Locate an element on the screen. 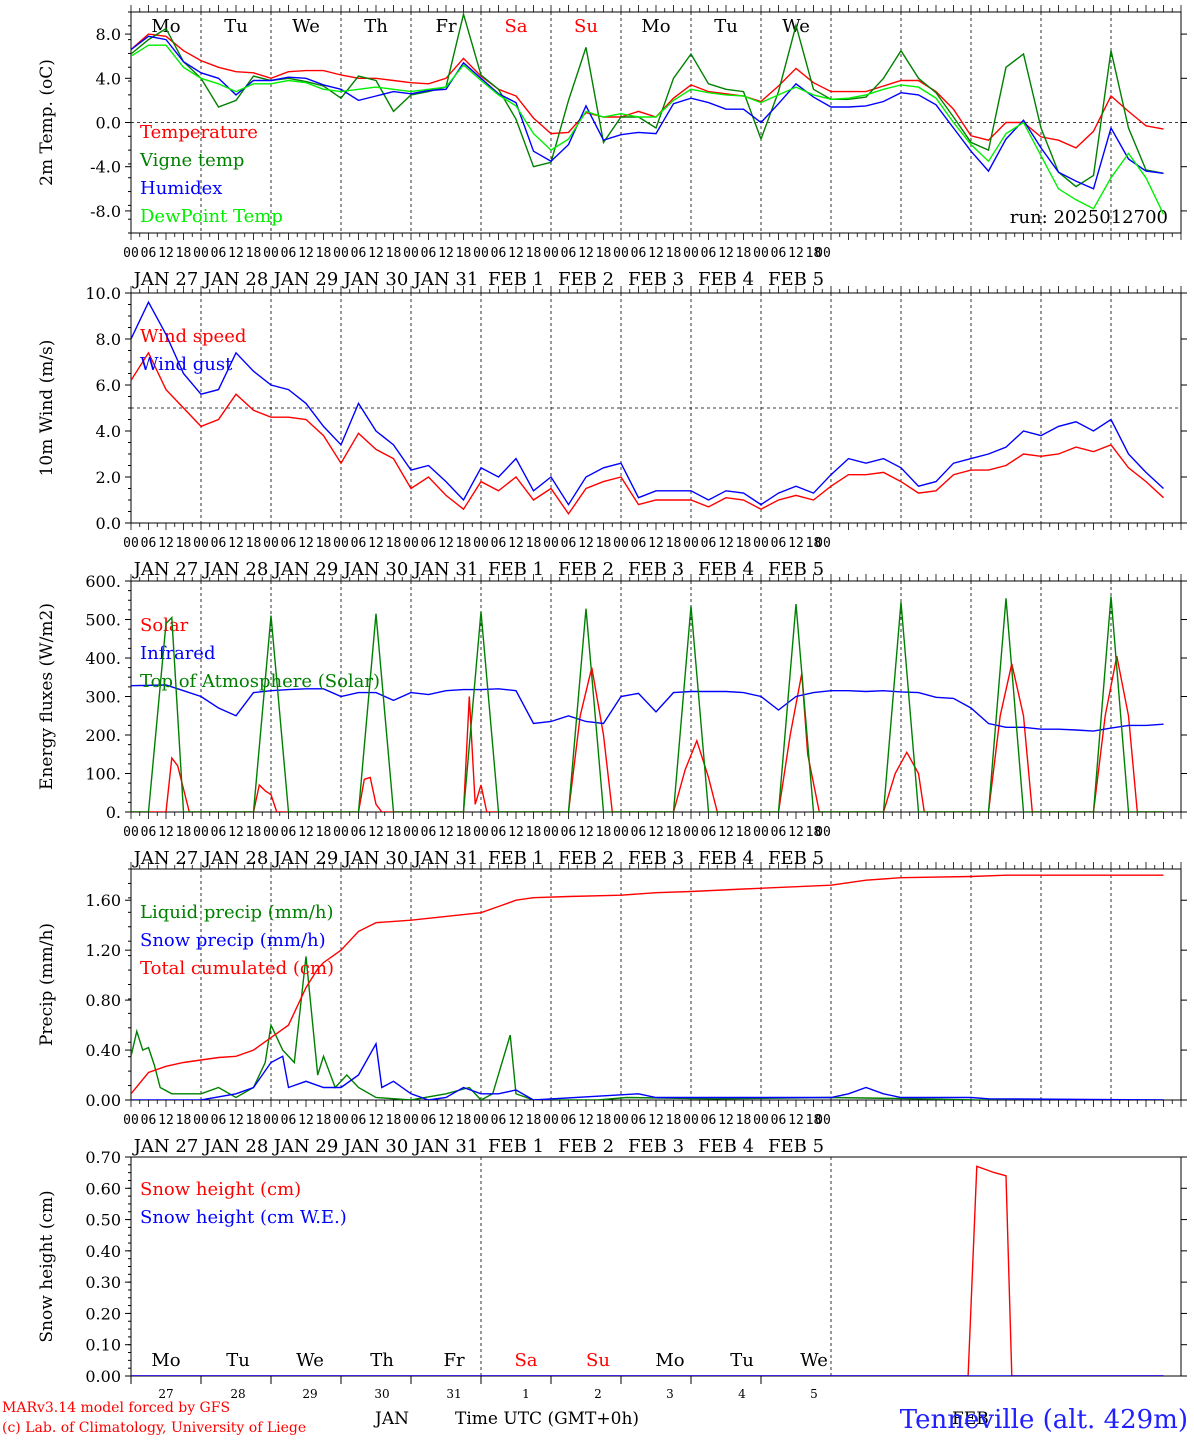  y-tick-label: 200. is located at coordinates (103, 735).